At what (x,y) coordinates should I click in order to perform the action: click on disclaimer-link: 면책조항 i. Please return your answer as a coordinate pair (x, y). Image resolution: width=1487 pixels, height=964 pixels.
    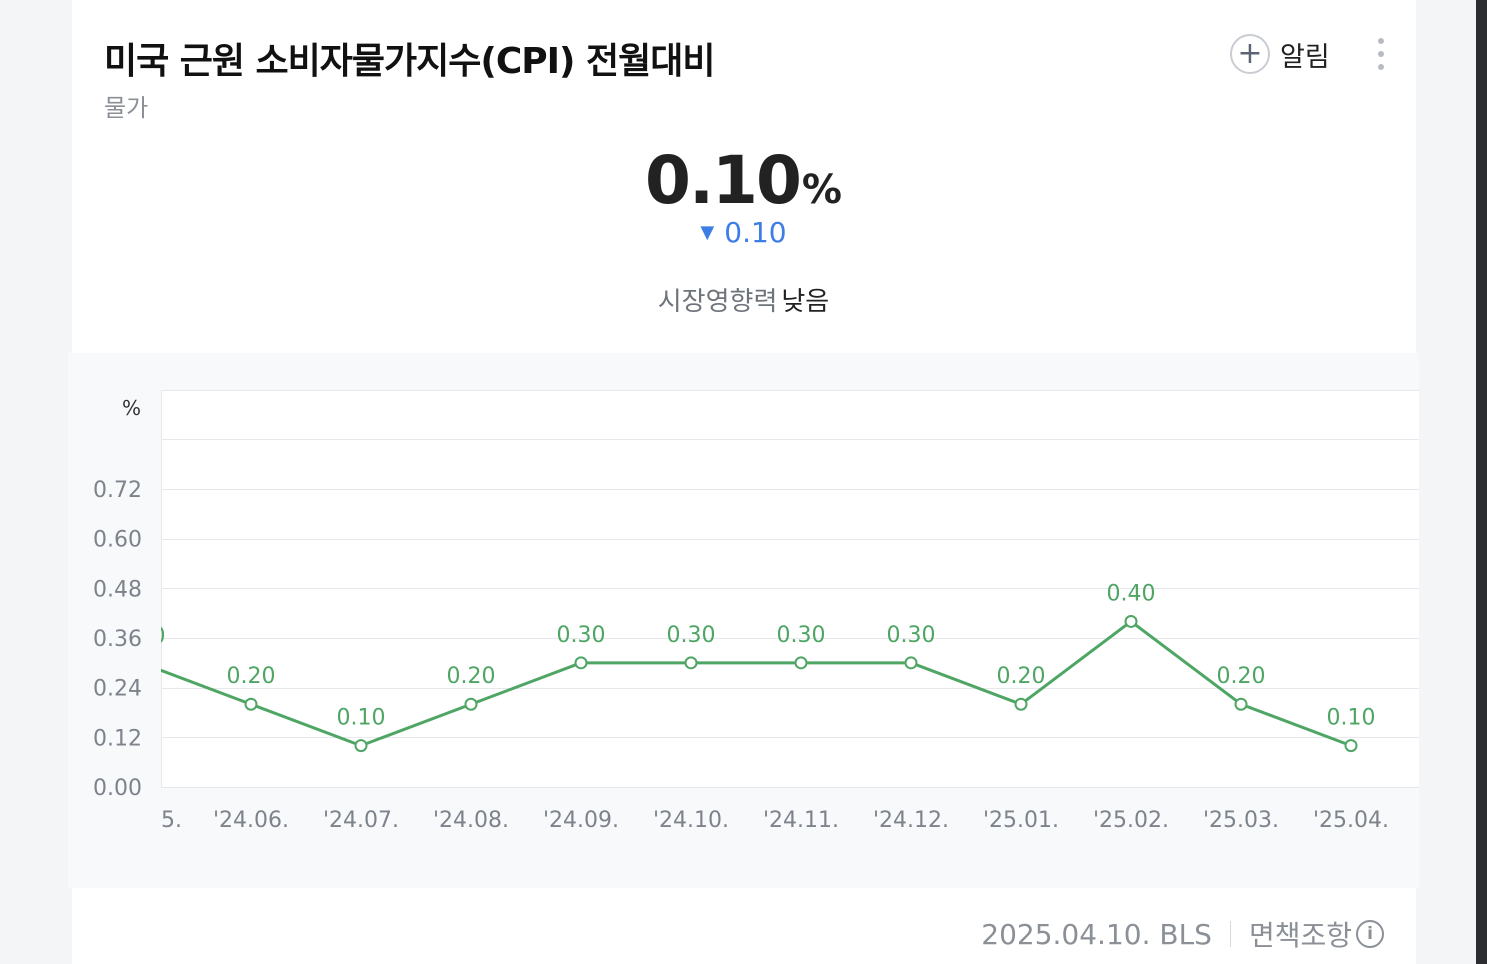
    Looking at the image, I should click on (1316, 934).